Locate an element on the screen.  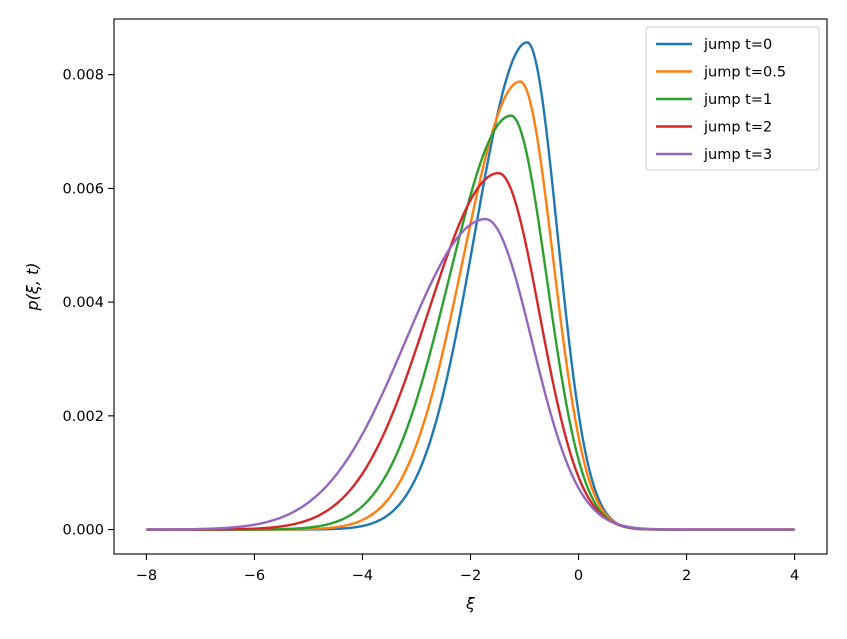
x-tick-label: 2 is located at coordinates (686, 576).